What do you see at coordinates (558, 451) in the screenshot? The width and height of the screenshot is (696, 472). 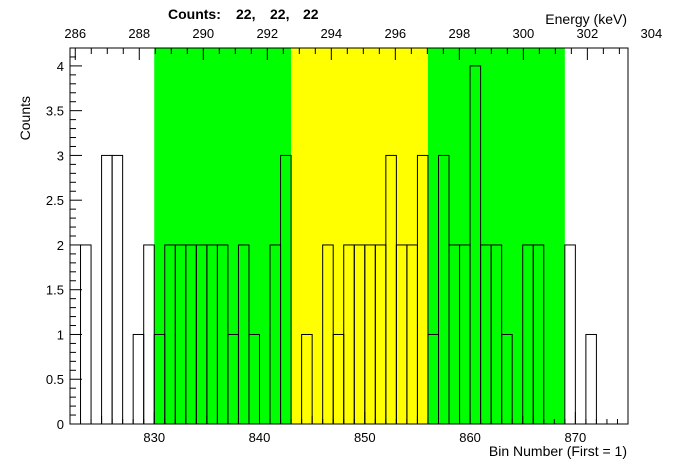 I see `x-axis-label: Bin Number (First = 1)` at bounding box center [558, 451].